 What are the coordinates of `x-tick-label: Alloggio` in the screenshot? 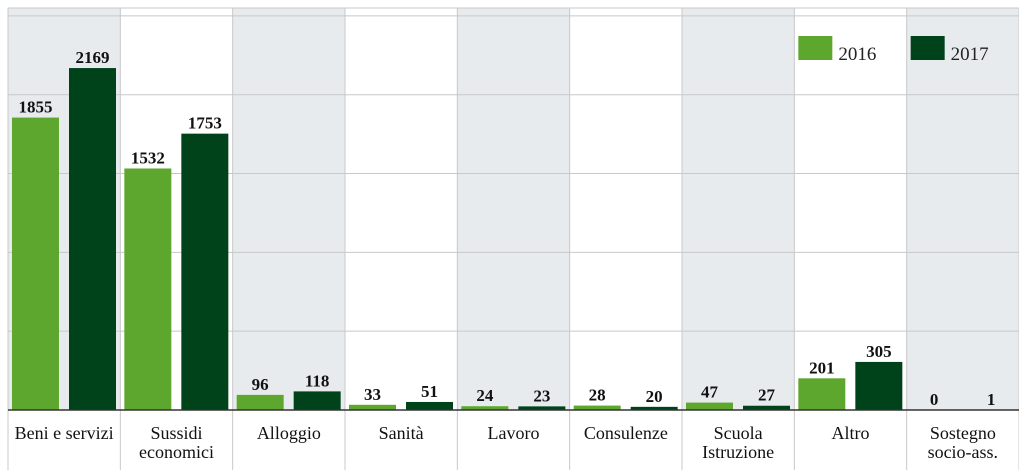 It's located at (288, 433).